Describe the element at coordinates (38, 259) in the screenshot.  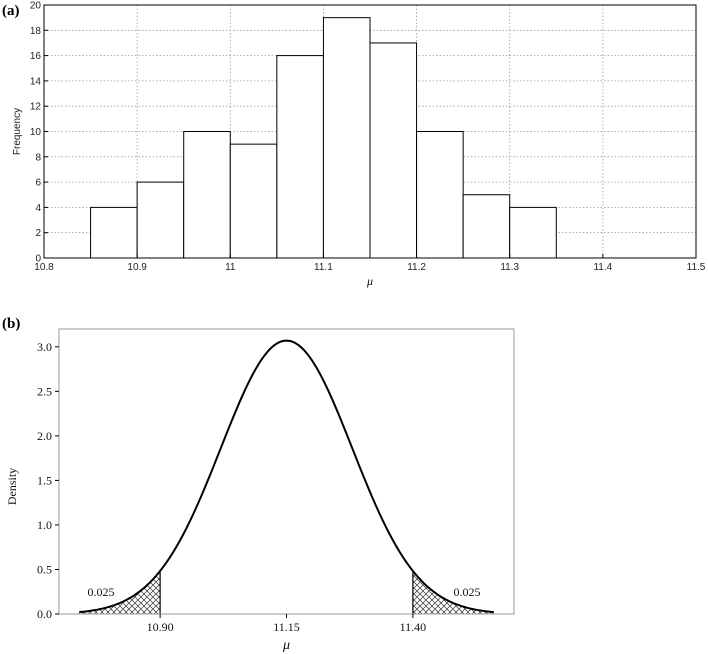
I see `histogram-y-tick-label: 0` at that location.